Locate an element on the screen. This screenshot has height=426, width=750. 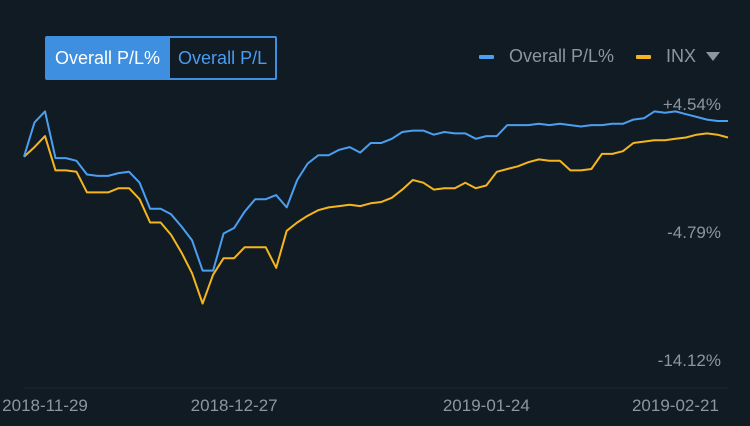
legend-swatch-inx is located at coordinates (643, 56).